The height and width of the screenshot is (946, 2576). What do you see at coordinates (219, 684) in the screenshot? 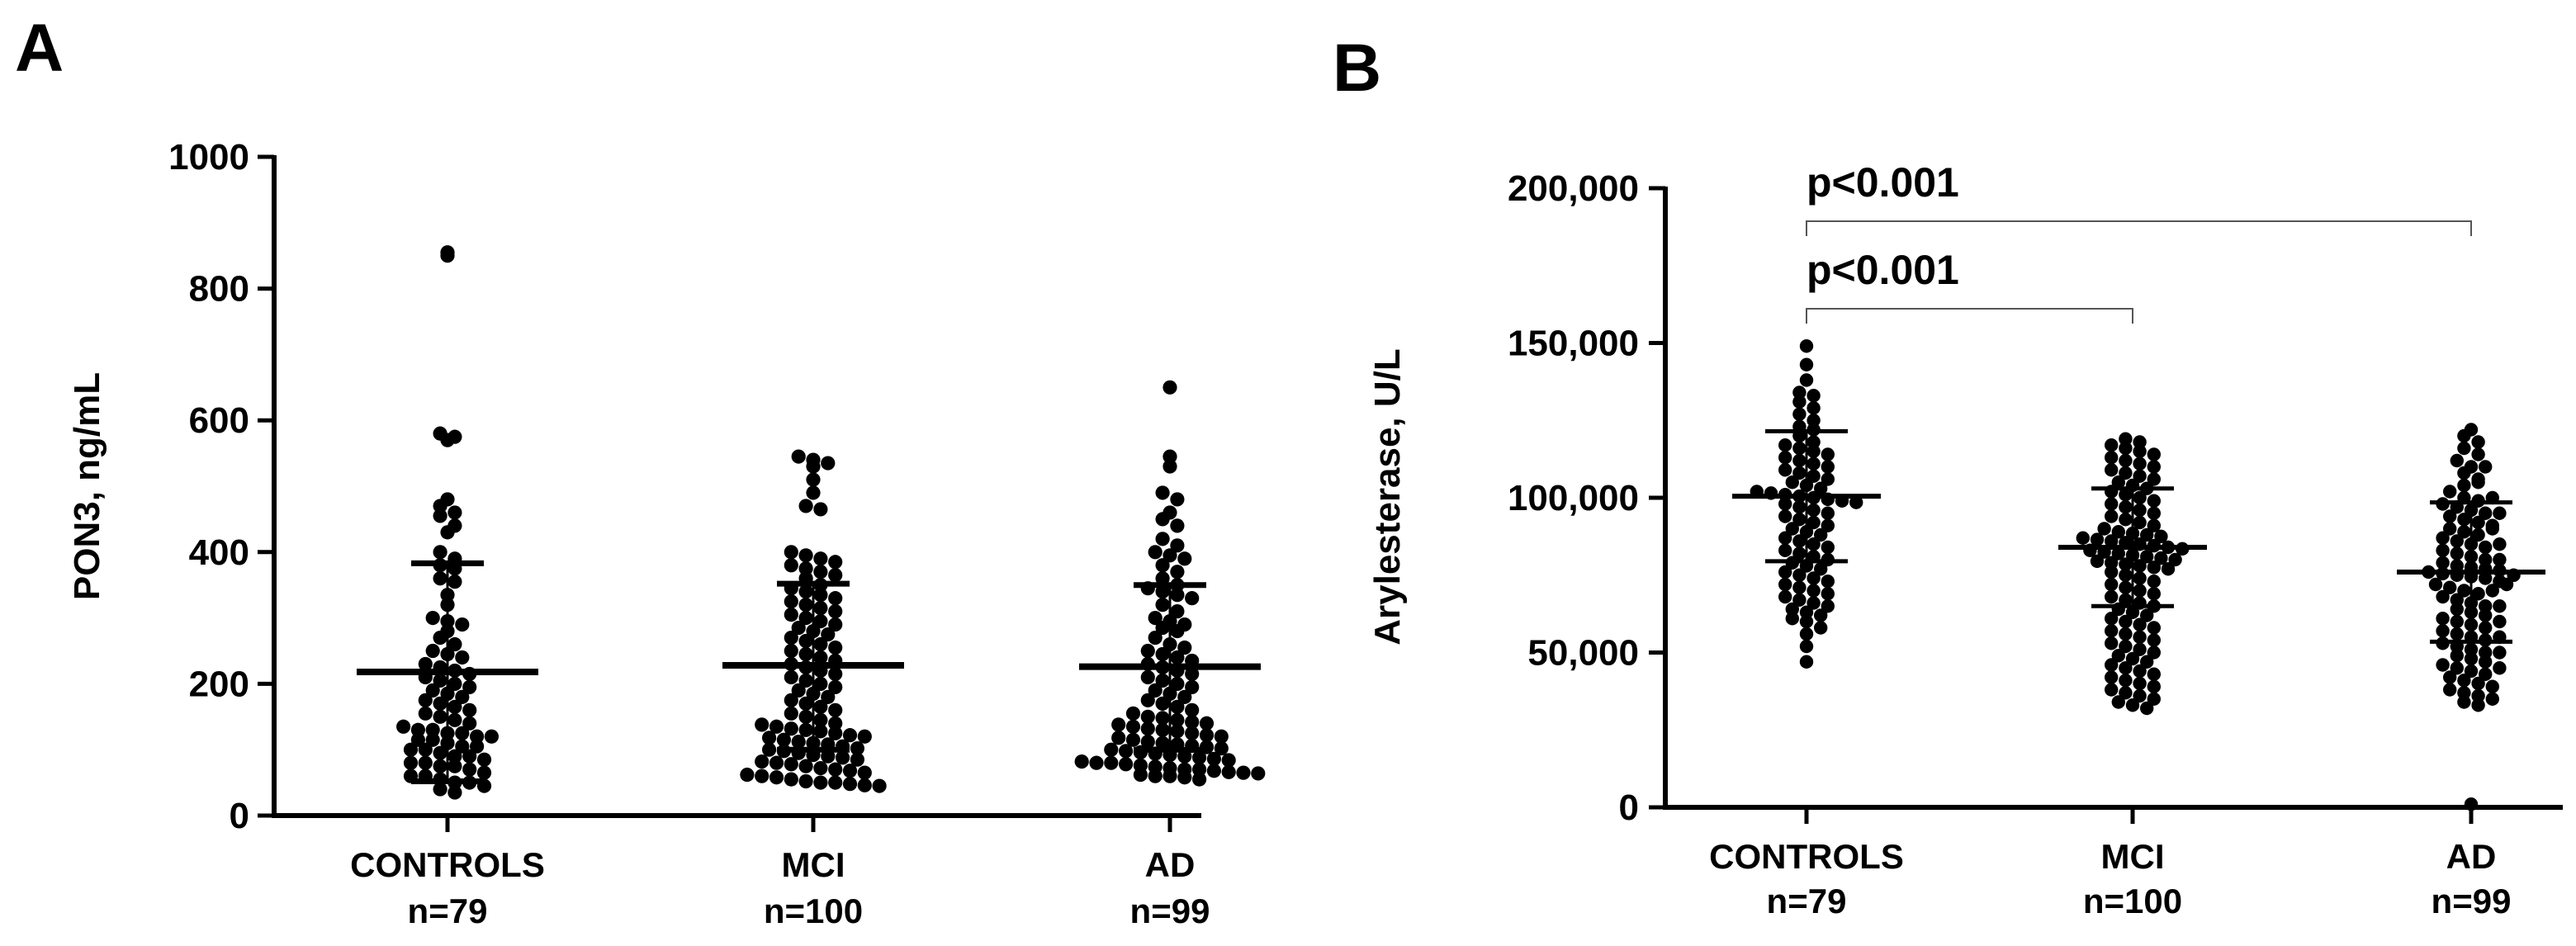
I see `y-tick-label: 200` at bounding box center [219, 684].